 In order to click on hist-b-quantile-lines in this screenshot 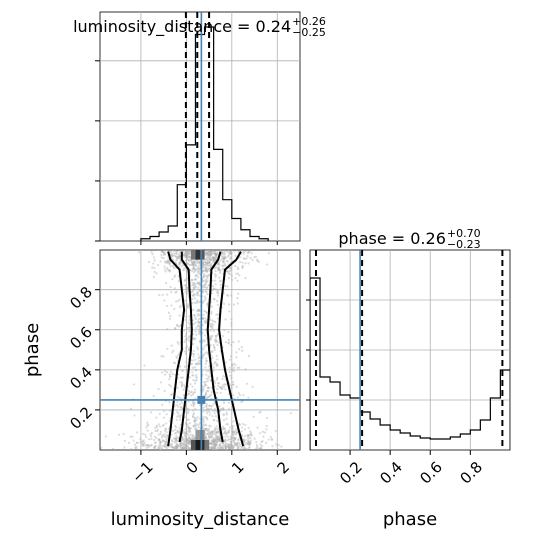, I will do `click(409, 350)`.